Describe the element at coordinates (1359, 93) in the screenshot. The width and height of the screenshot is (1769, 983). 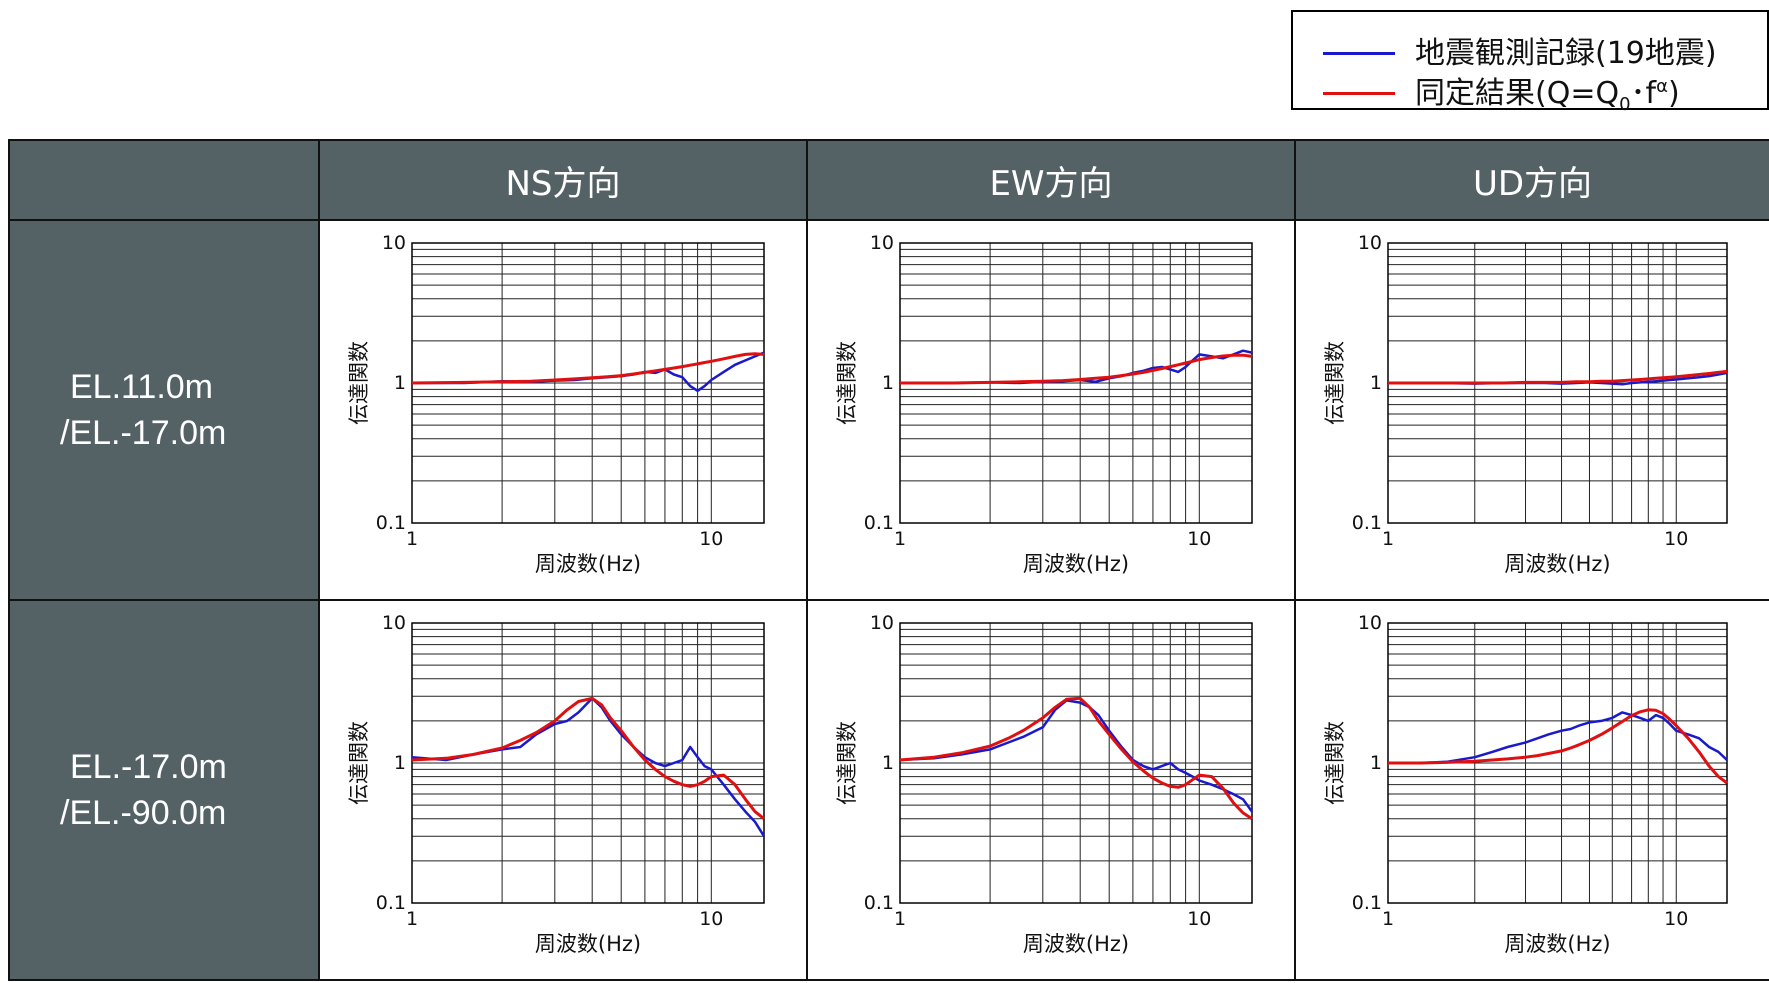
I see `legend-fitted-swatch` at that location.